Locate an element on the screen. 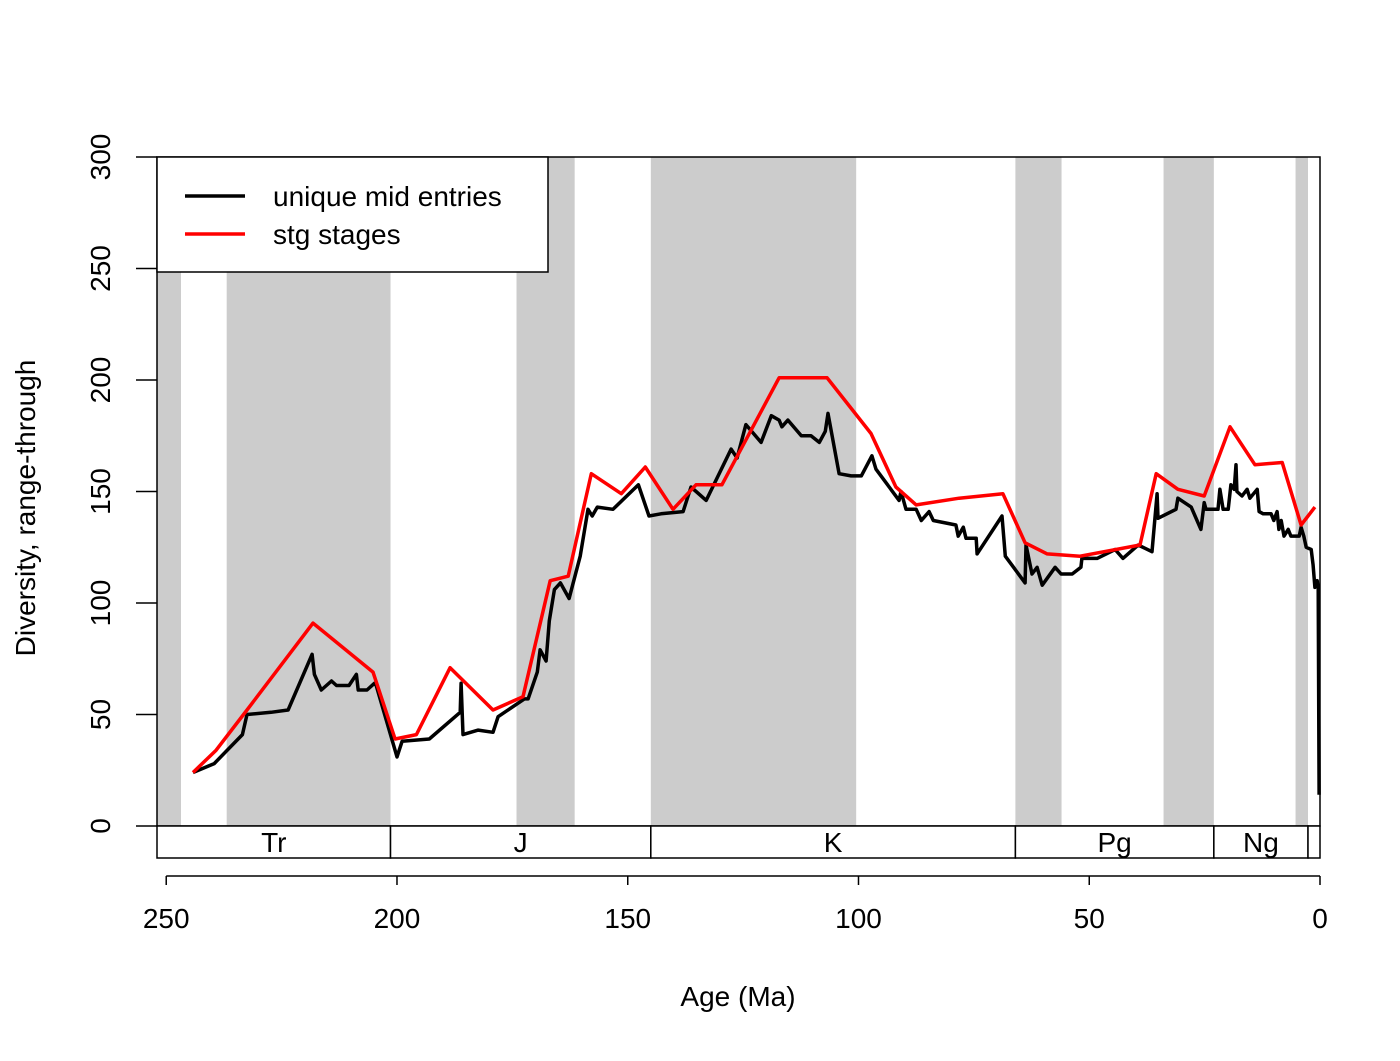  legend-box is located at coordinates (352, 214).